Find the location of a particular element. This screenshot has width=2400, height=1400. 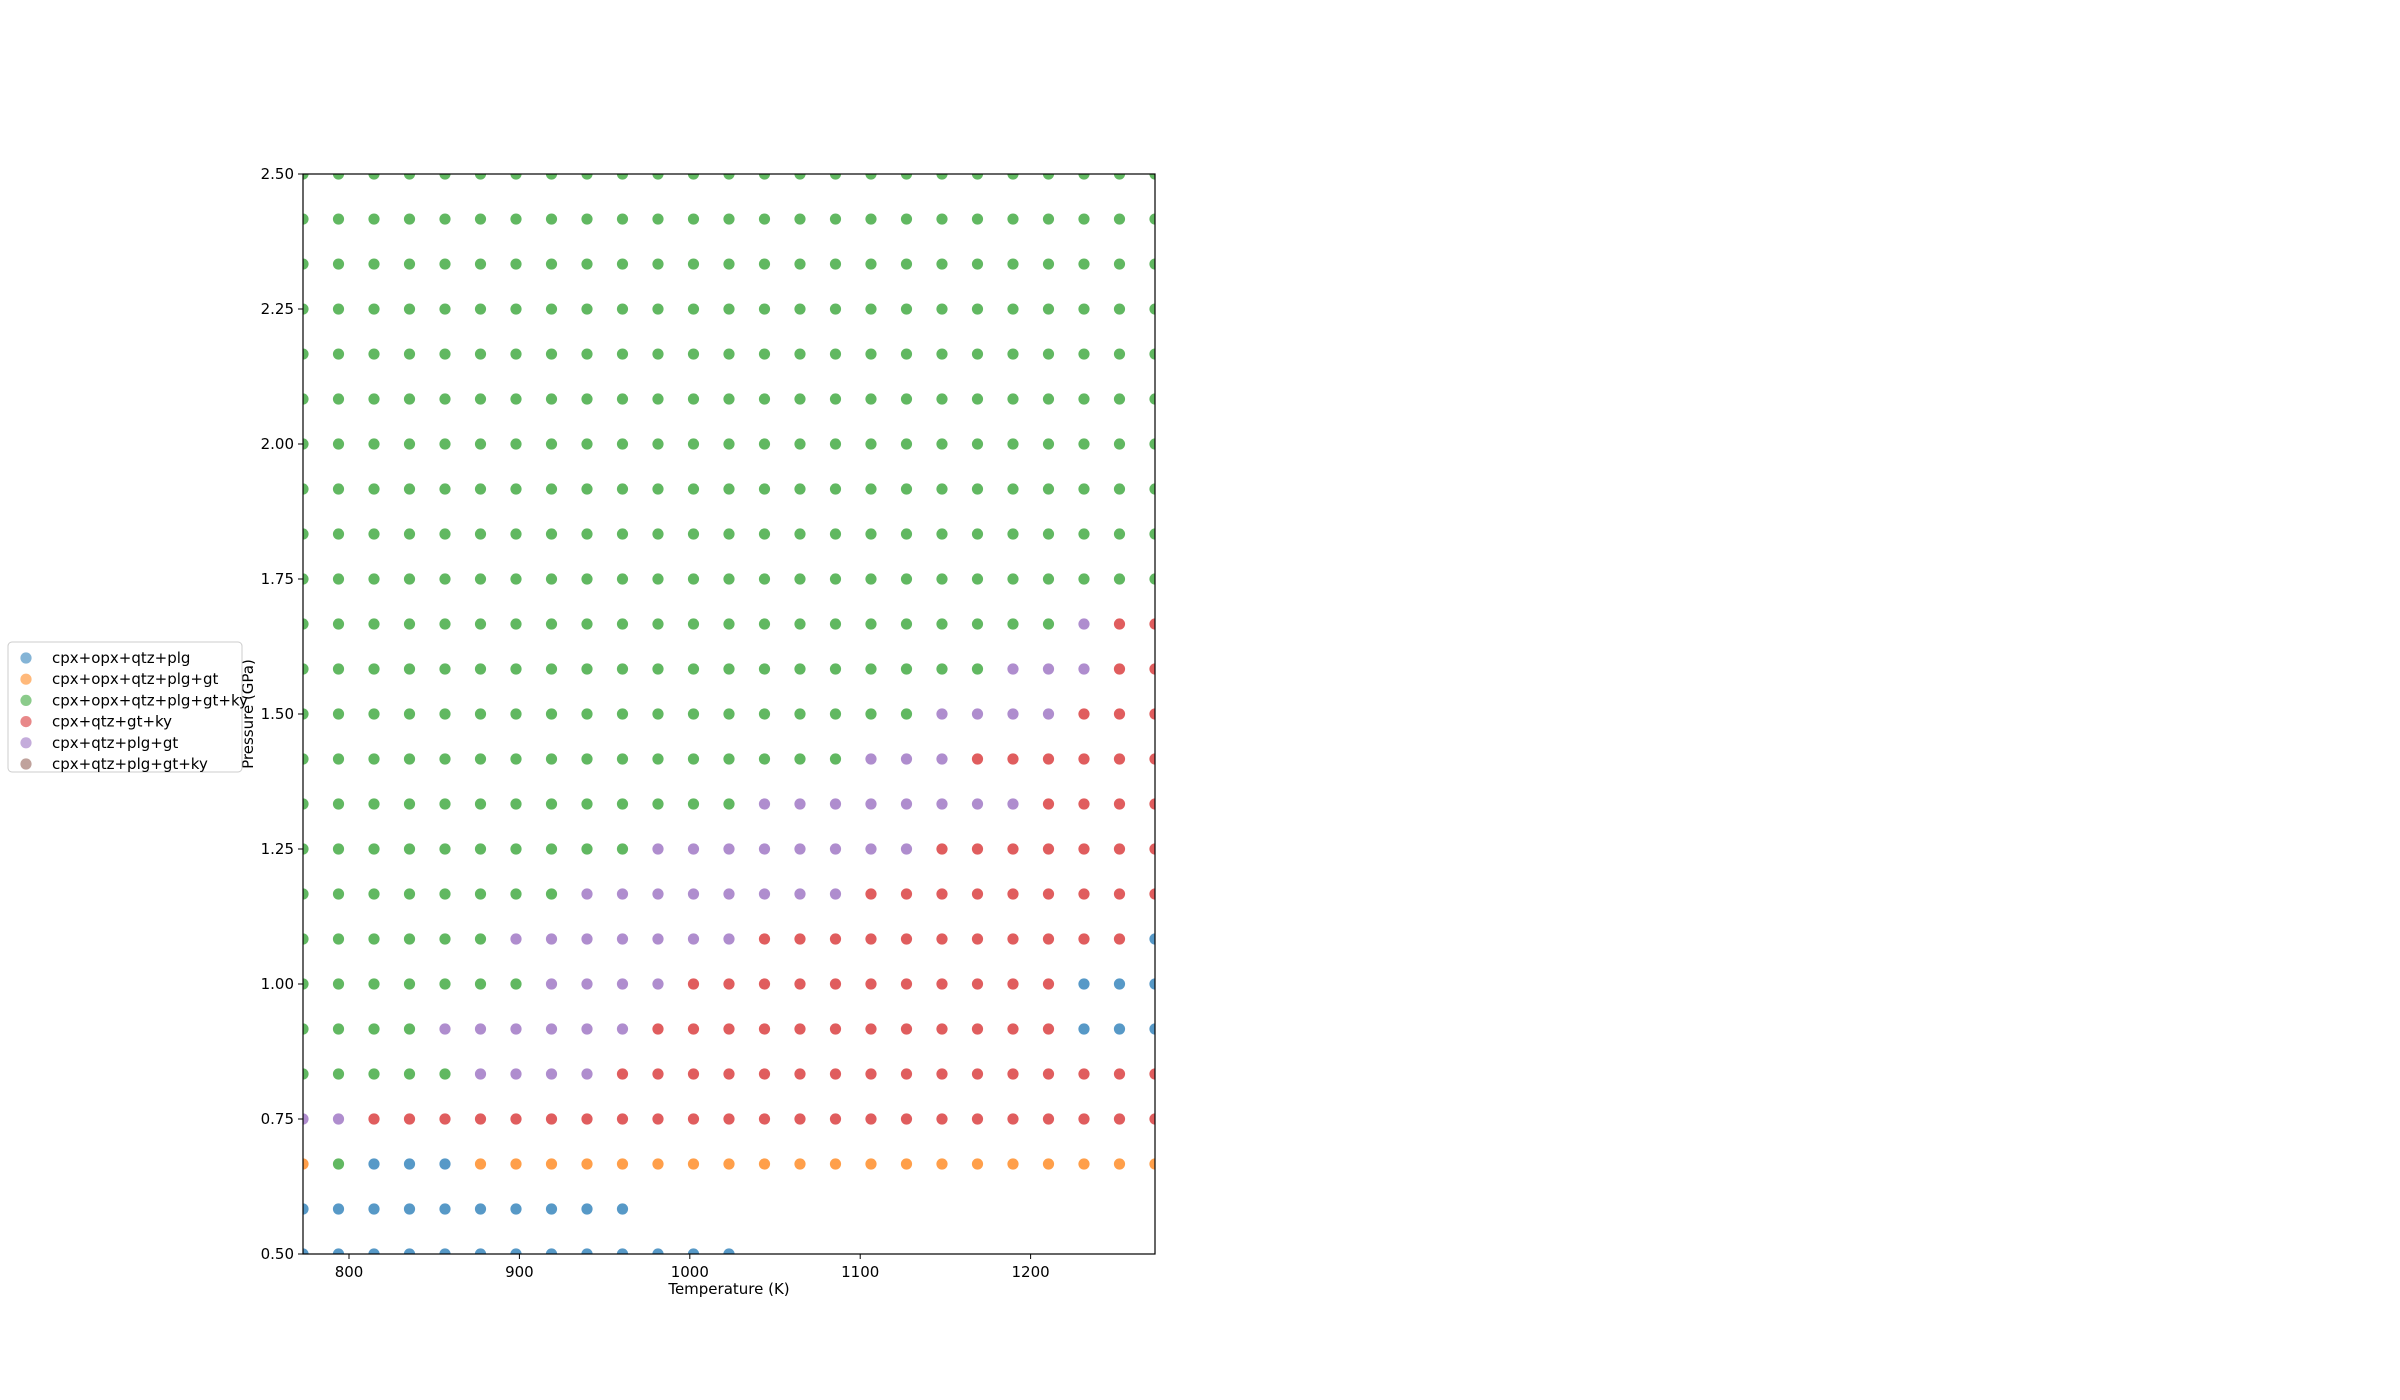

y-tick-label: 0.50 is located at coordinates (277, 1254).